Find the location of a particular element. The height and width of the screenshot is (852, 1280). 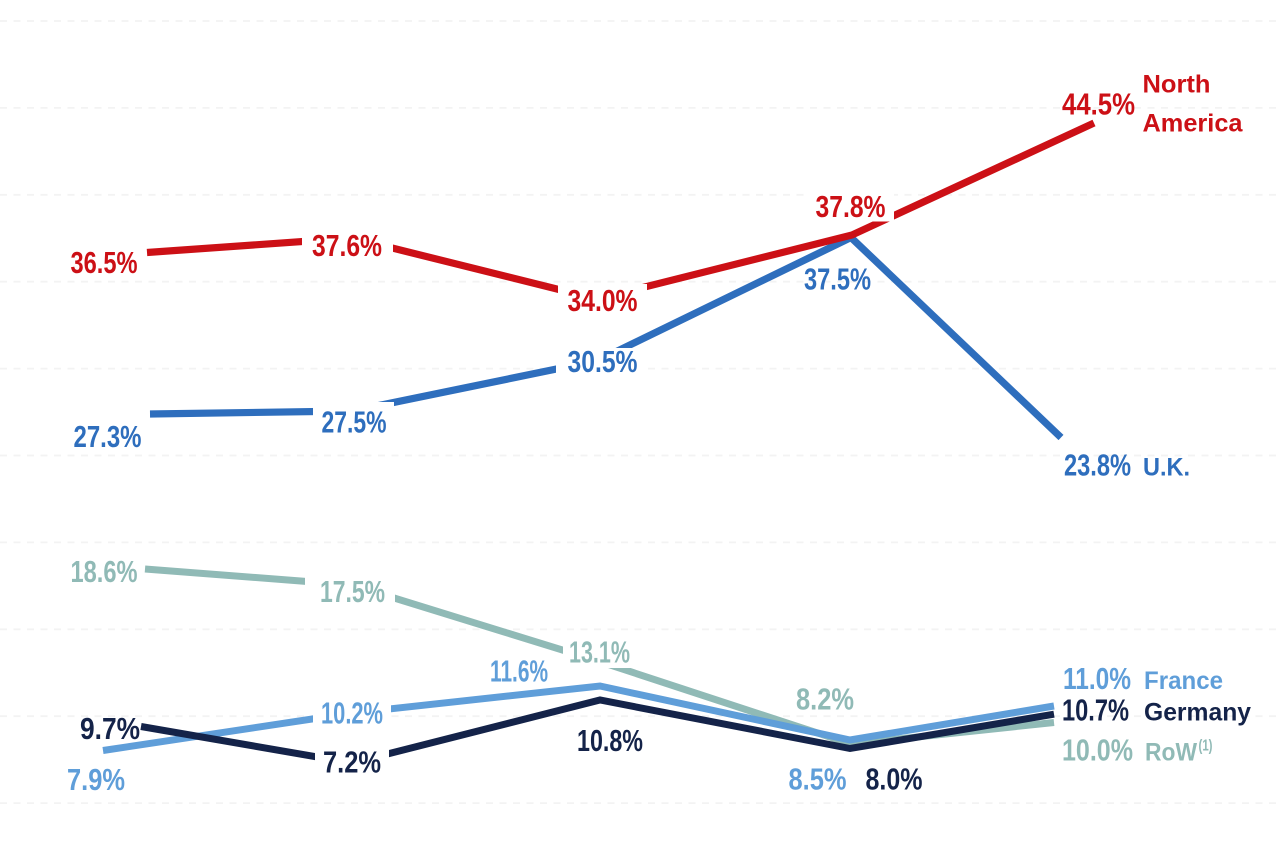

svg-text: 30.5% is located at coordinates (603, 361).